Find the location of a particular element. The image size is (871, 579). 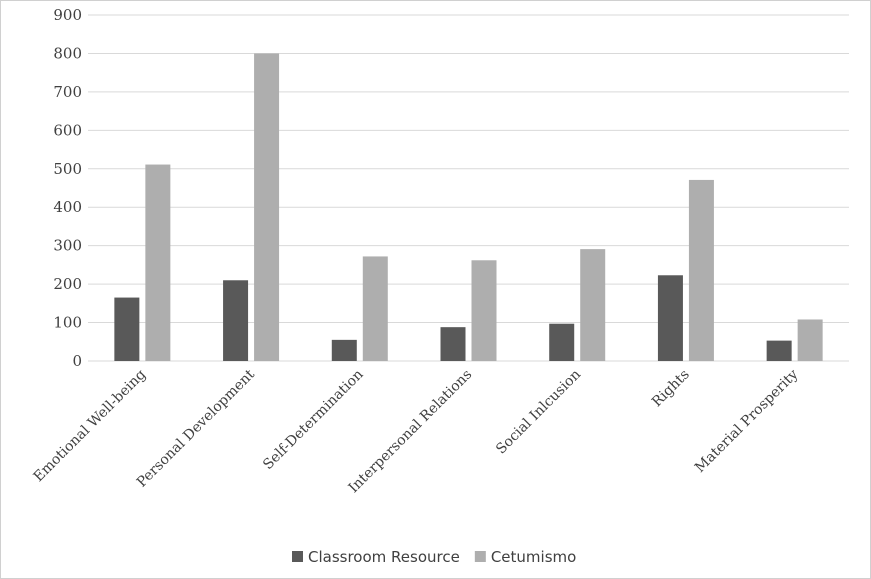

bar-classroom-resource-self-determination is located at coordinates (344, 350).